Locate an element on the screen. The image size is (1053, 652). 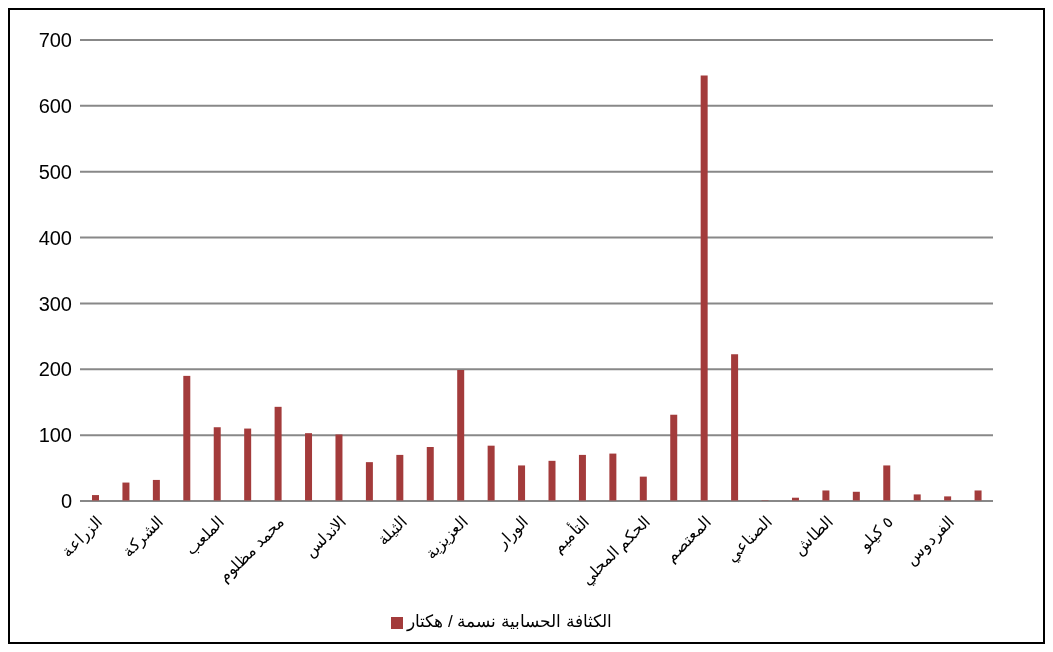
x-tick-label: الملعب is located at coordinates (204, 536).